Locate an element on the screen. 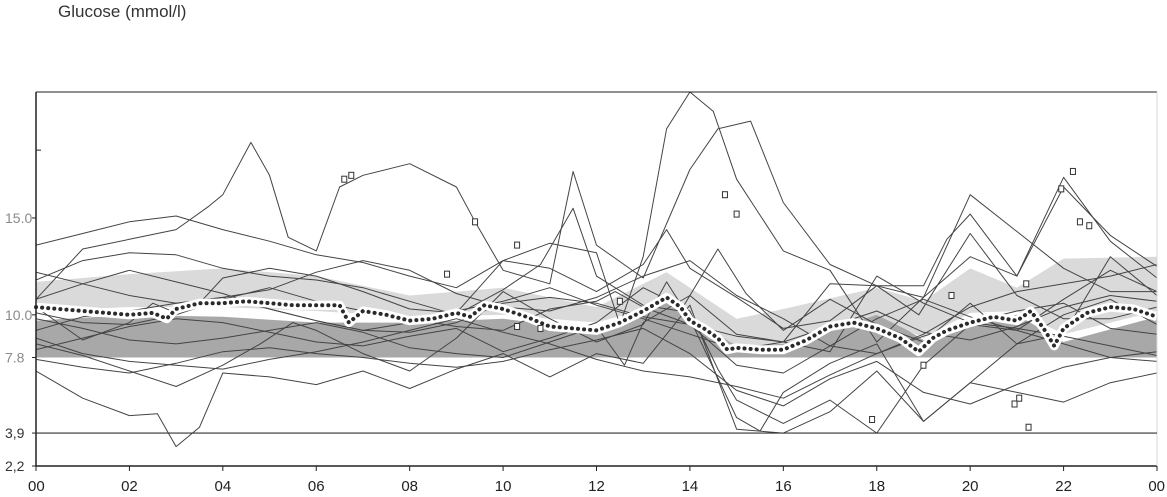 The height and width of the screenshot is (497, 1167). x-tick-label-11: 22 is located at coordinates (1063, 486).